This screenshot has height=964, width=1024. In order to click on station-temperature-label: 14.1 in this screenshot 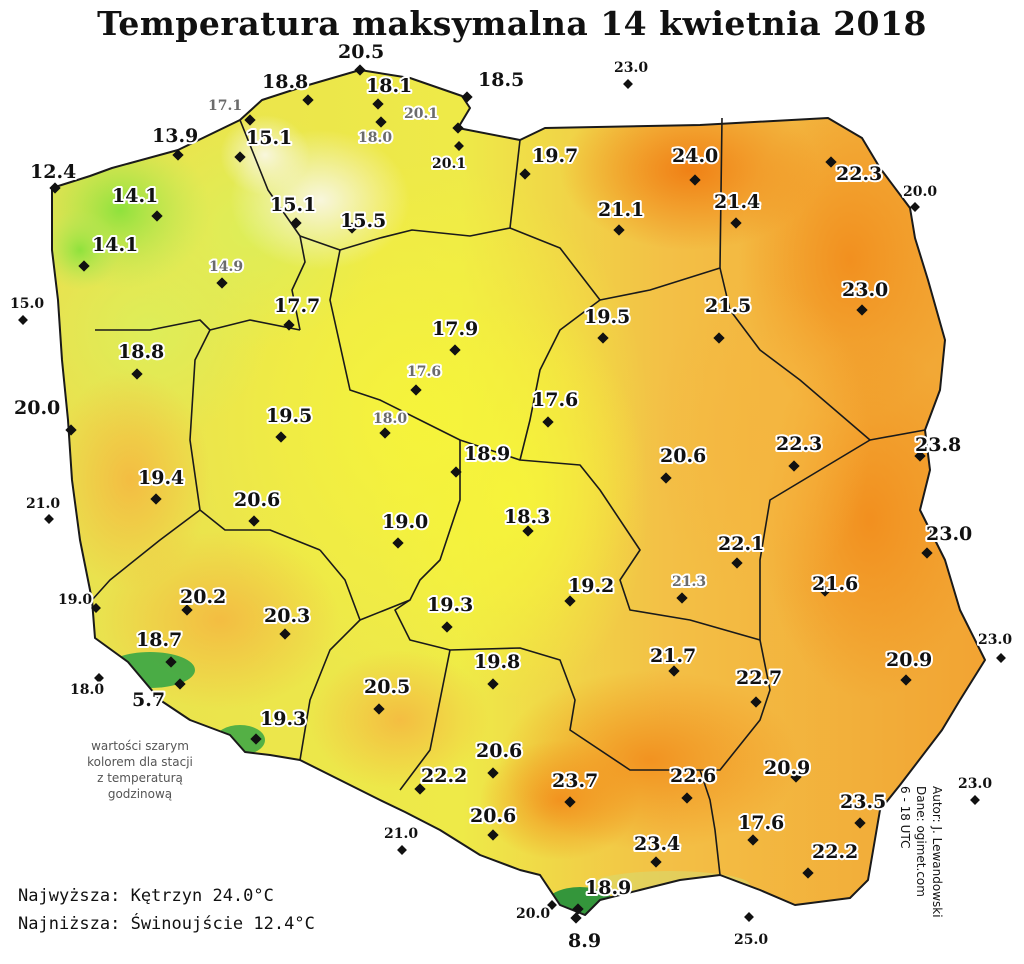, I will do `click(115, 245)`.